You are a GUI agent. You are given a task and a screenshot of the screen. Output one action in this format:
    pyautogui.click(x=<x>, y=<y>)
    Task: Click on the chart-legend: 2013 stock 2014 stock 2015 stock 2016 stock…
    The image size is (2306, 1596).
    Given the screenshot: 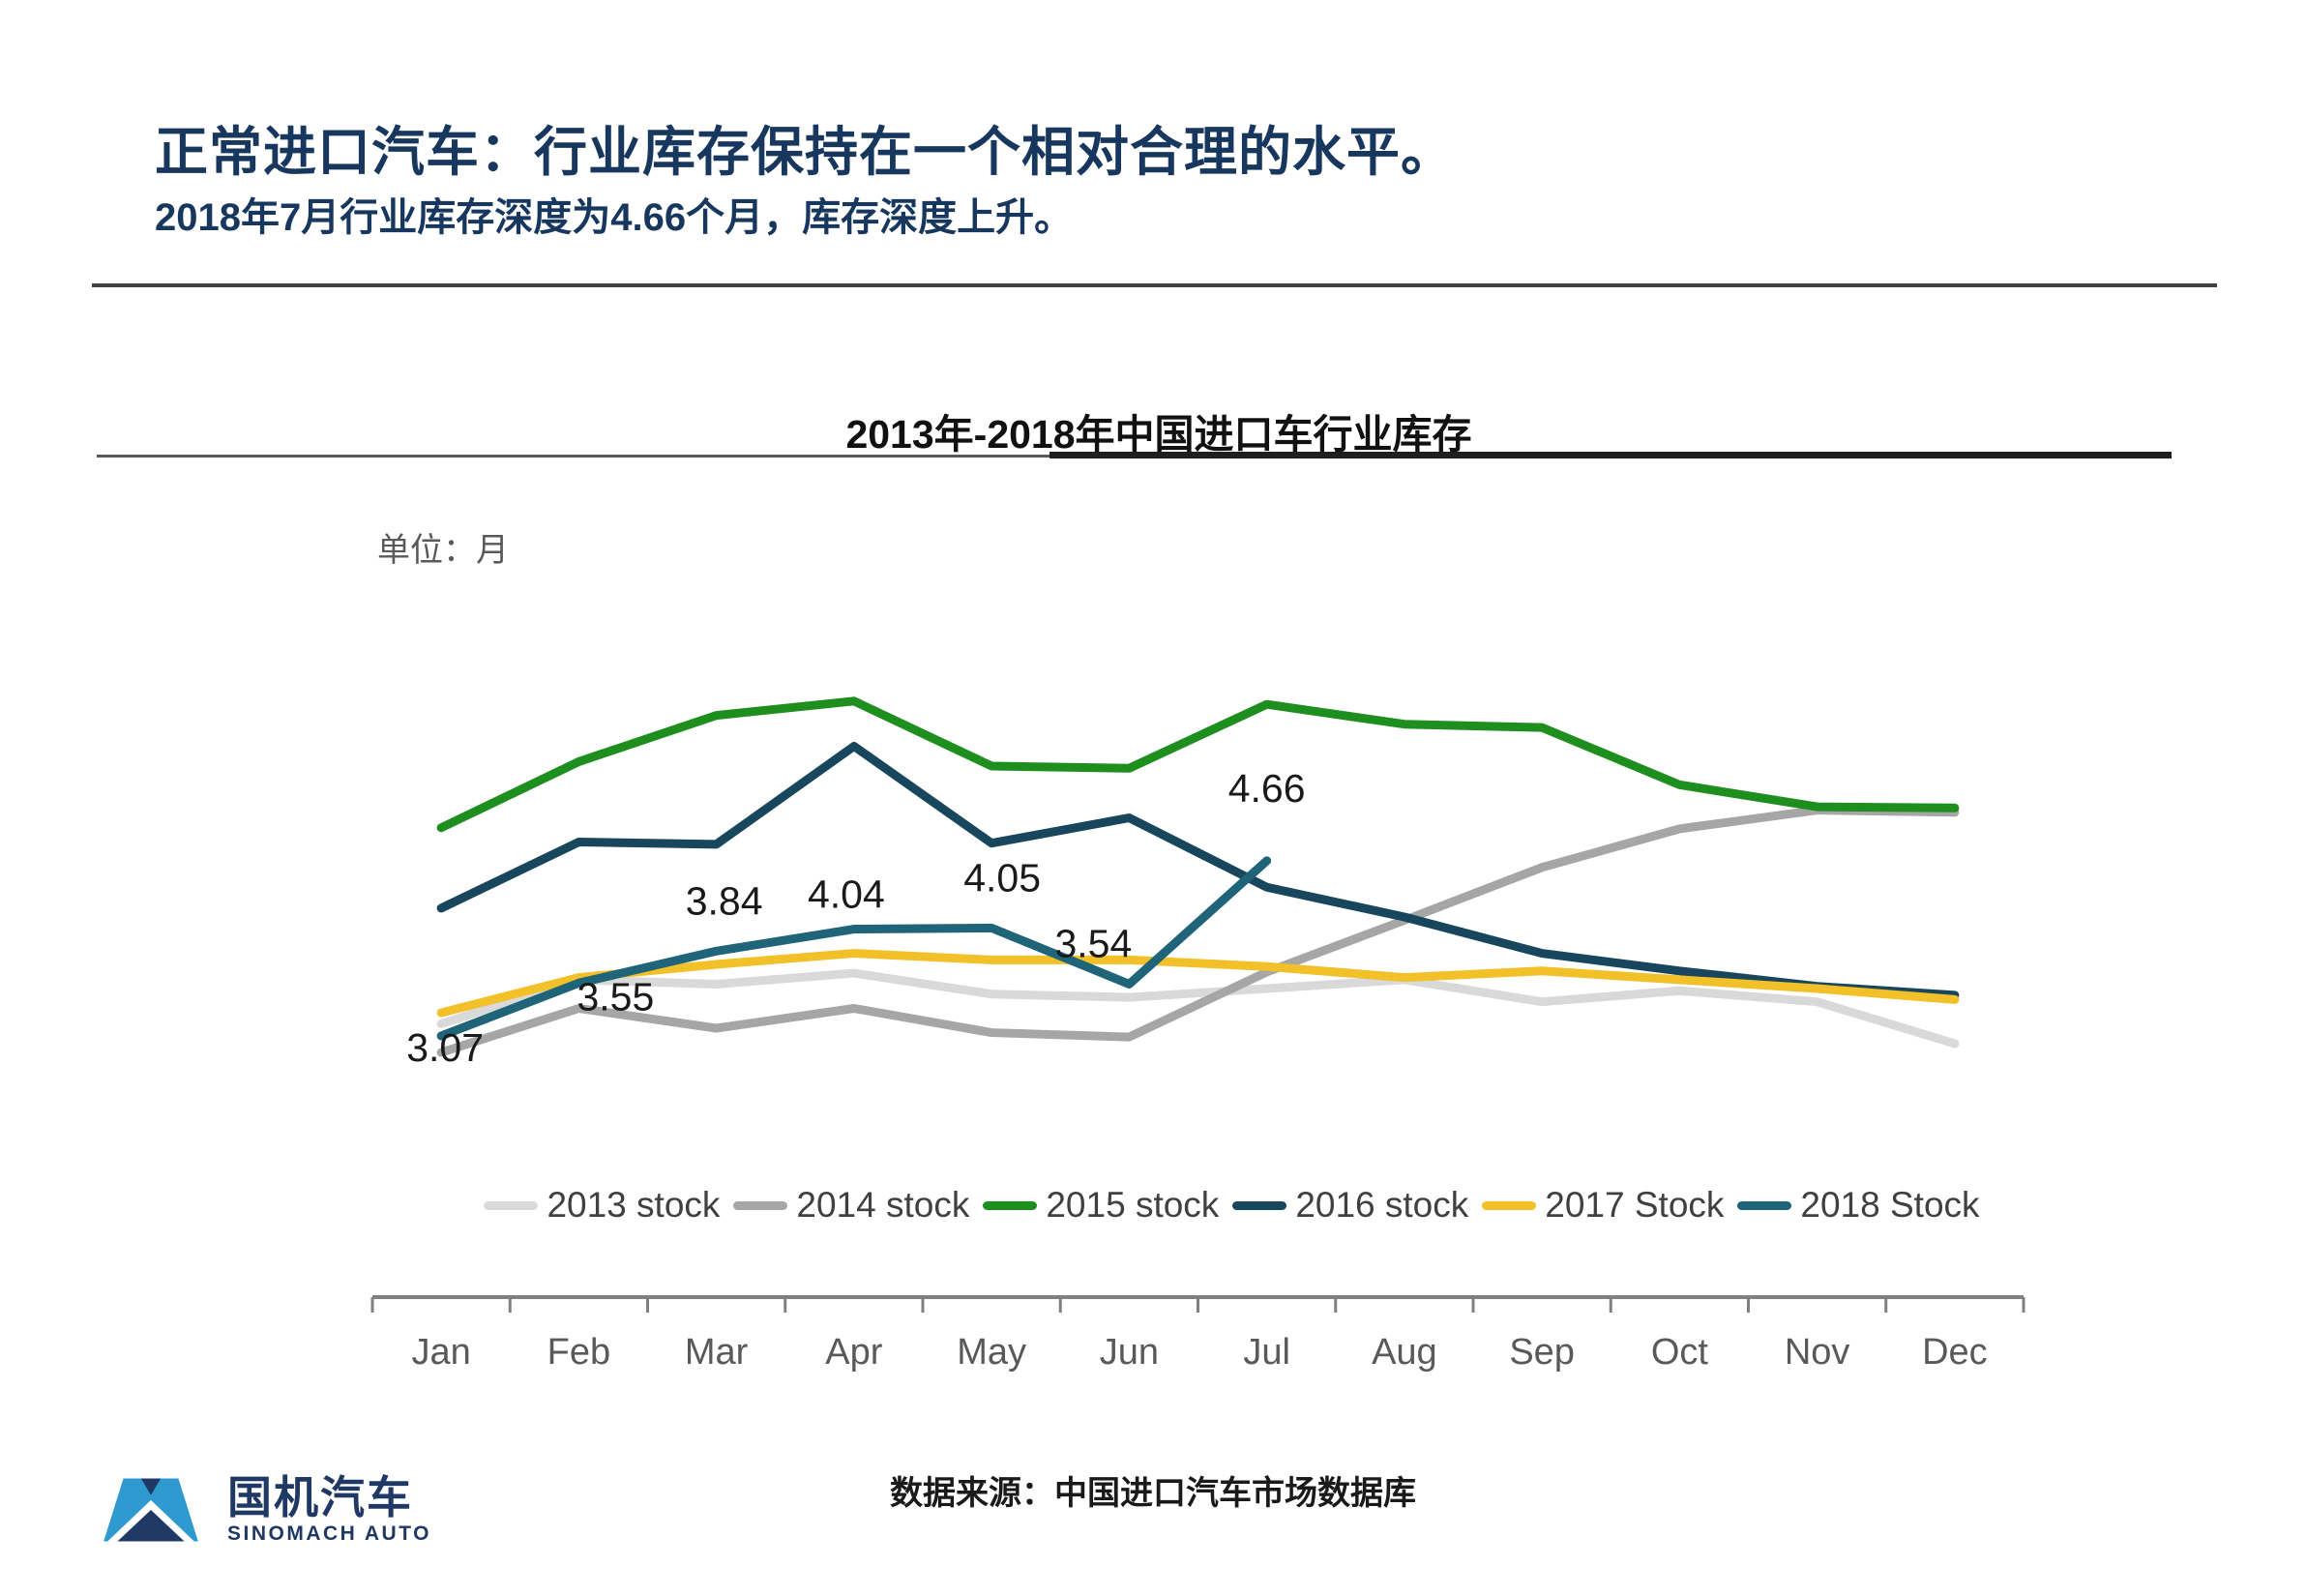 What is the action you would take?
    pyautogui.click(x=1231, y=1205)
    